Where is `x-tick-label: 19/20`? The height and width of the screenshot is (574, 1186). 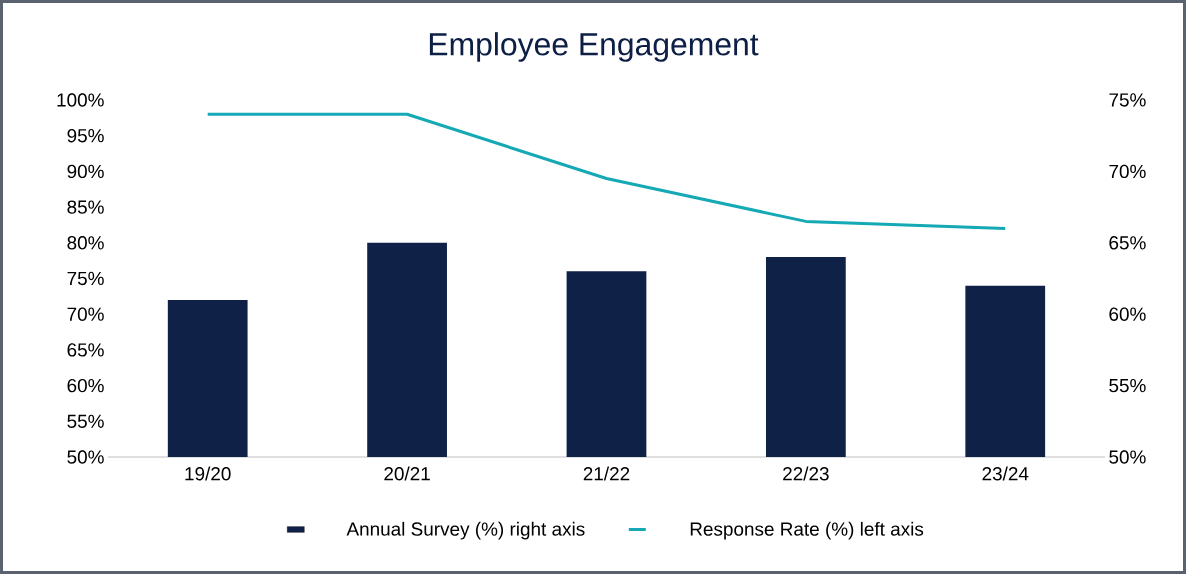
x-tick-label: 19/20 is located at coordinates (208, 473).